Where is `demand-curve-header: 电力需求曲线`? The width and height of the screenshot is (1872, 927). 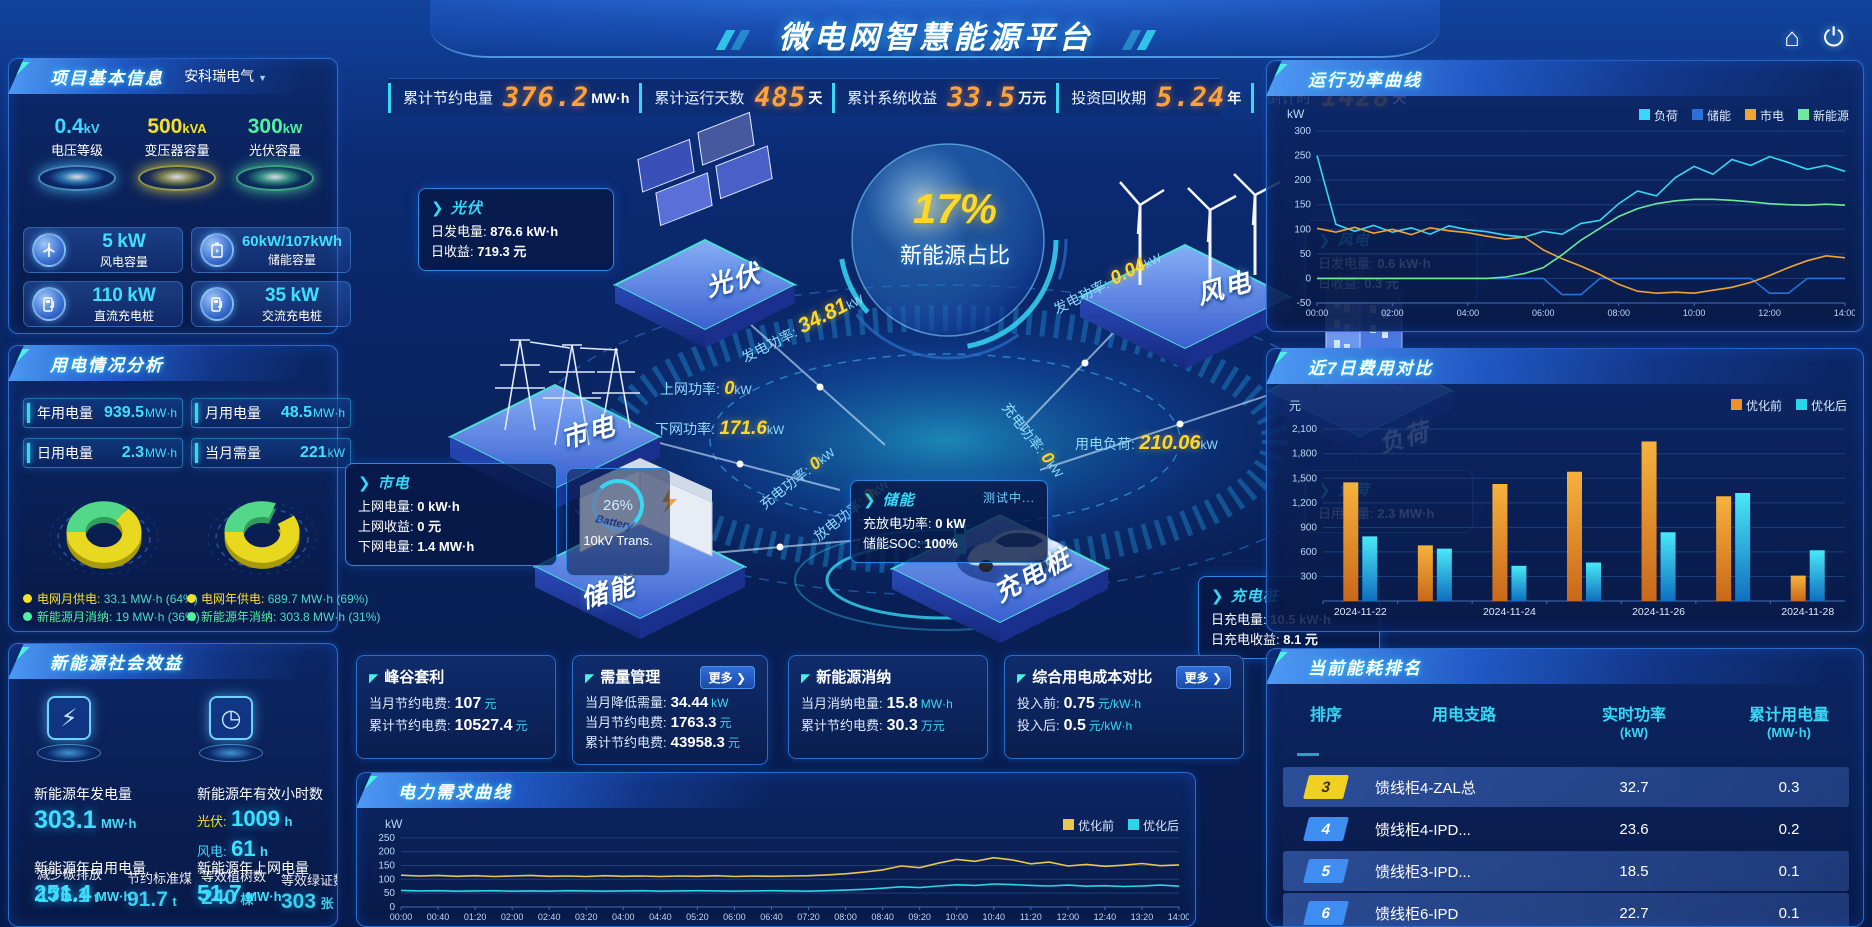
demand-curve-header: 电力需求曲线 is located at coordinates (565, 790).